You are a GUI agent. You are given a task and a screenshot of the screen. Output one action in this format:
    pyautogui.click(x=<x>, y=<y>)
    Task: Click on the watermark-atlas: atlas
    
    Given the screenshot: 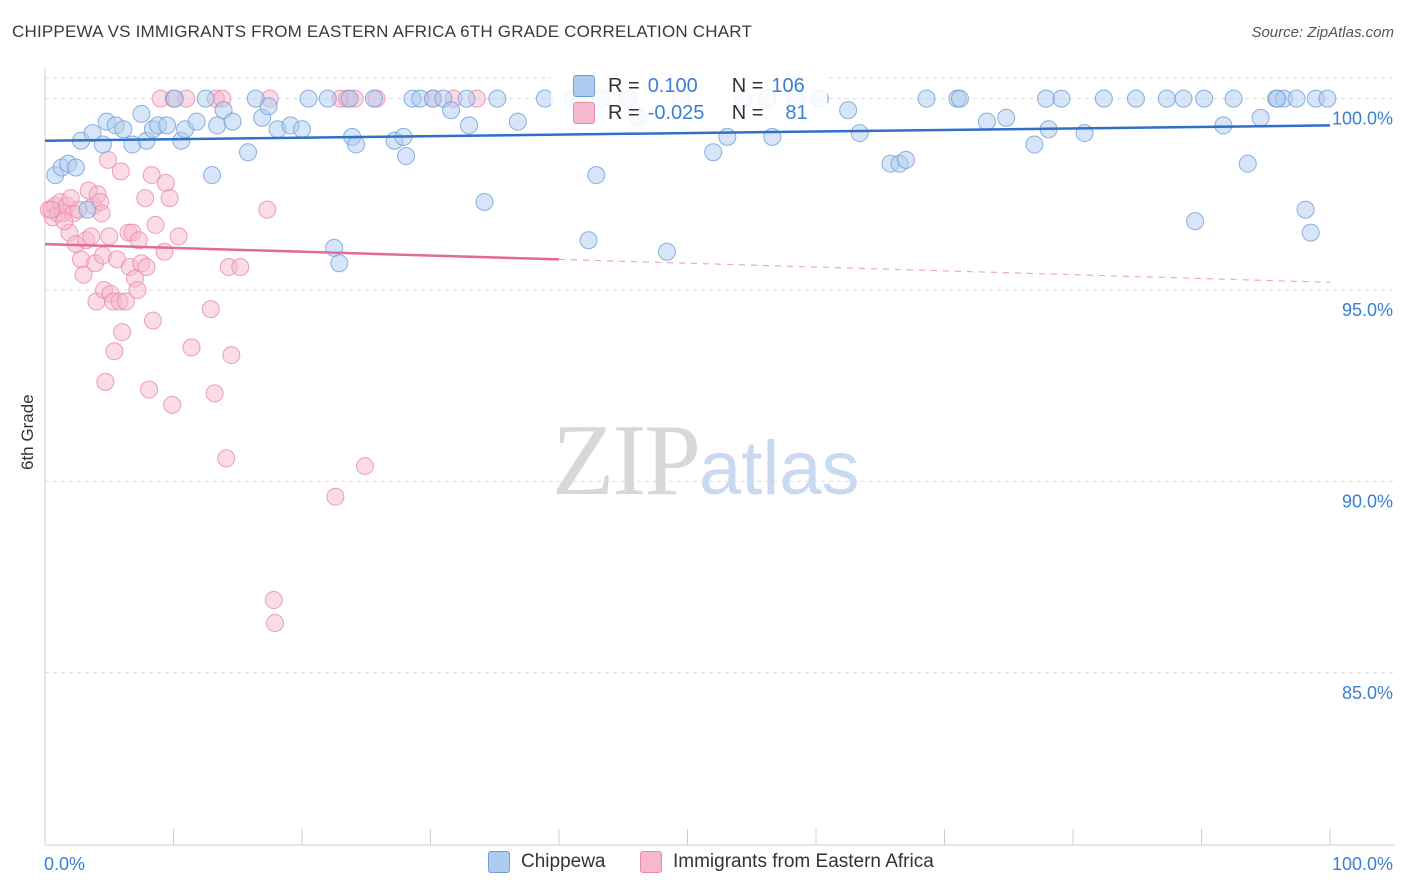 What is the action you would take?
    pyautogui.click(x=779, y=468)
    